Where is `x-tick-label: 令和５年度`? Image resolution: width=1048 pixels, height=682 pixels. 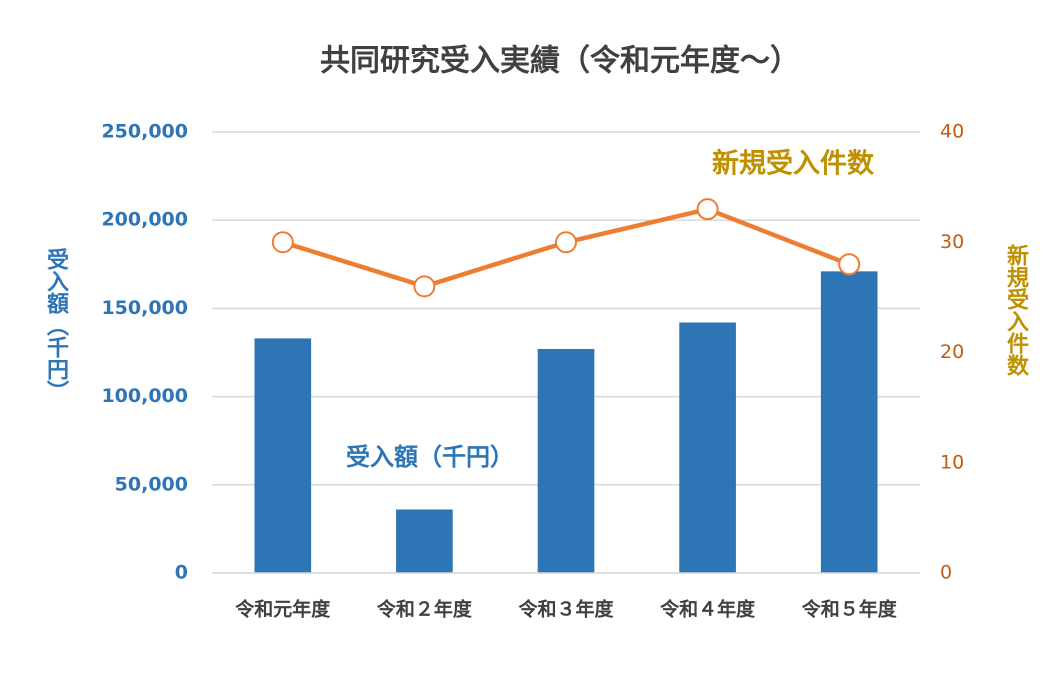 x-tick-label: 令和５年度 is located at coordinates (850, 609).